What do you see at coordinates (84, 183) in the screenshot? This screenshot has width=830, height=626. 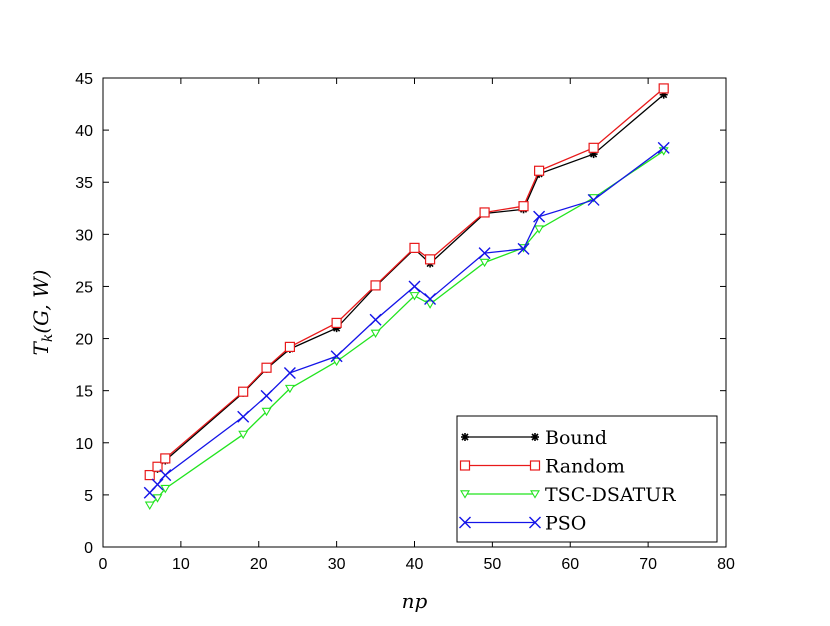 I see `y-tick-label: 35` at bounding box center [84, 183].